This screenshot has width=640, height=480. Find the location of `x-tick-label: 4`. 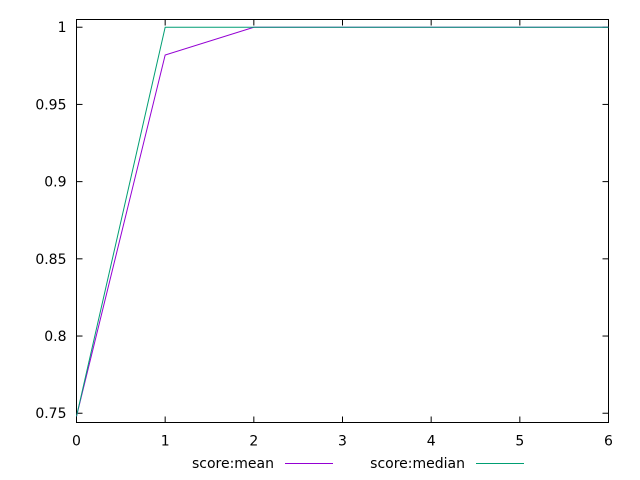

x-tick-label: 4 is located at coordinates (431, 442).